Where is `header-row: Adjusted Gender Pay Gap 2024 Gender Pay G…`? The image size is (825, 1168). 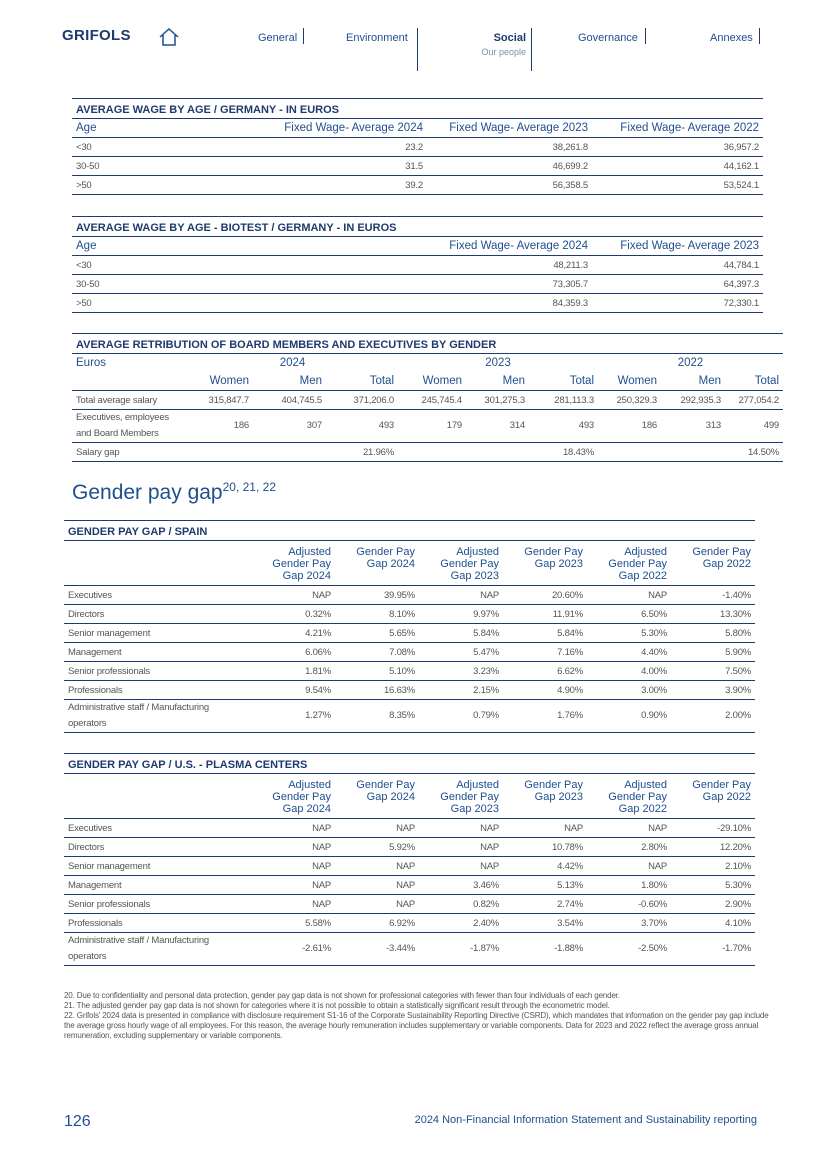 header-row: Adjusted Gender Pay Gap 2024 Gender Pay G… is located at coordinates (410, 563).